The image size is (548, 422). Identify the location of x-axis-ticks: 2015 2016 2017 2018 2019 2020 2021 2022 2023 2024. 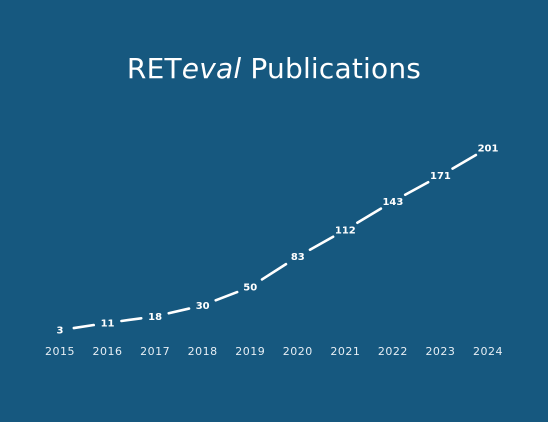
(274, 351).